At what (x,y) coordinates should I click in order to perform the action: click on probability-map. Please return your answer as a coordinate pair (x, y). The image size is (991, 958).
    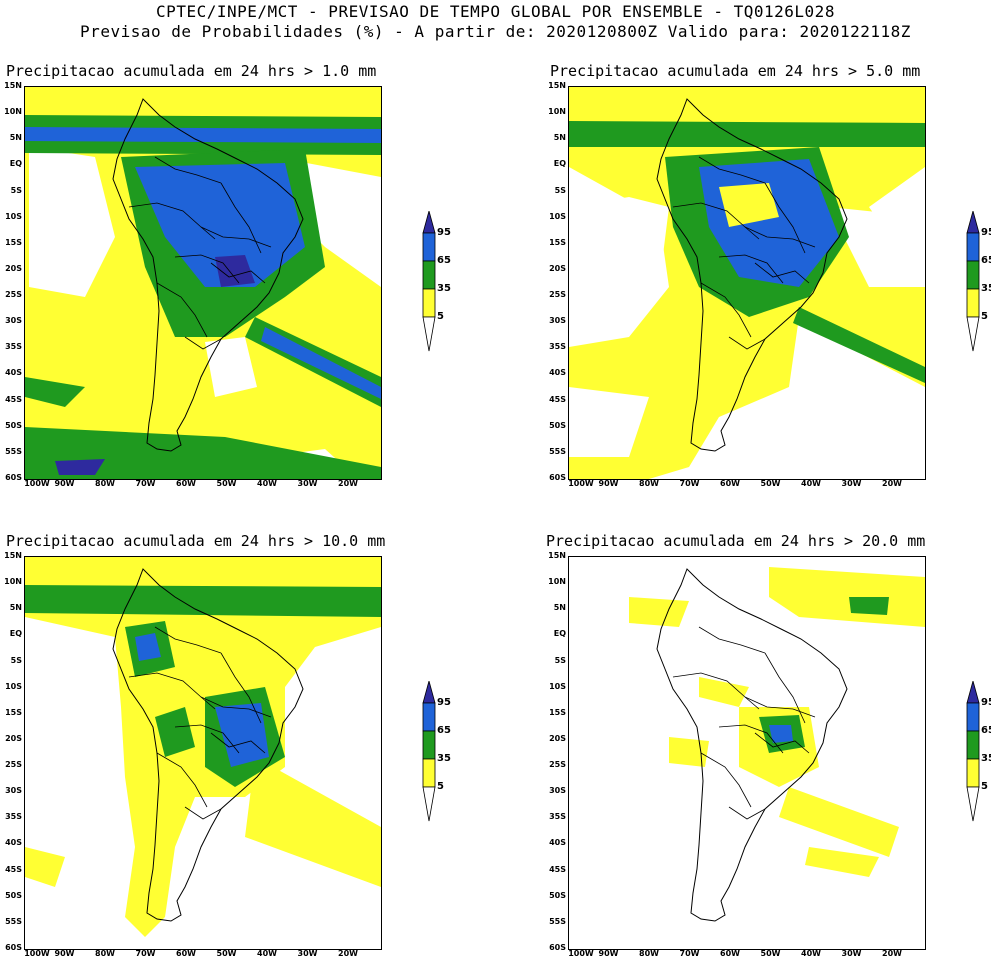
    Looking at the image, I should click on (747, 283).